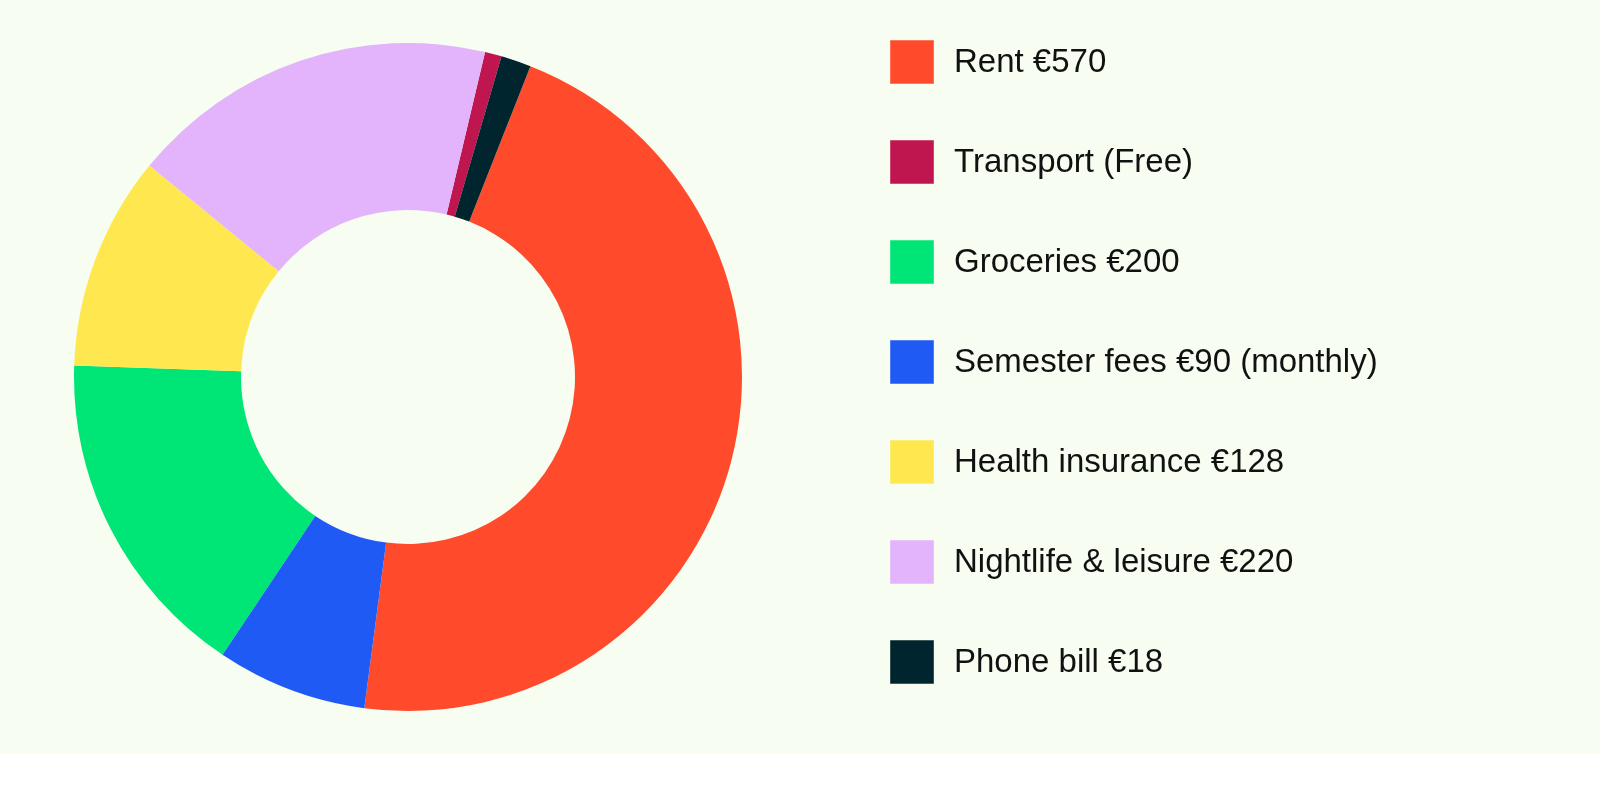 This screenshot has height=791, width=1600. What do you see at coordinates (1124, 560) in the screenshot?
I see `legend-label: Nightlife & leisure €220` at bounding box center [1124, 560].